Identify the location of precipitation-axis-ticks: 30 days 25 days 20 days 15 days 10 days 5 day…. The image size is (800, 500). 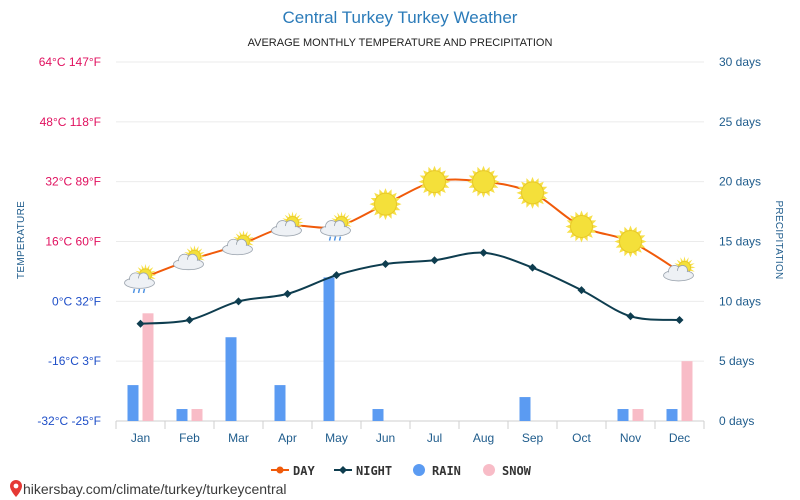
(740, 241).